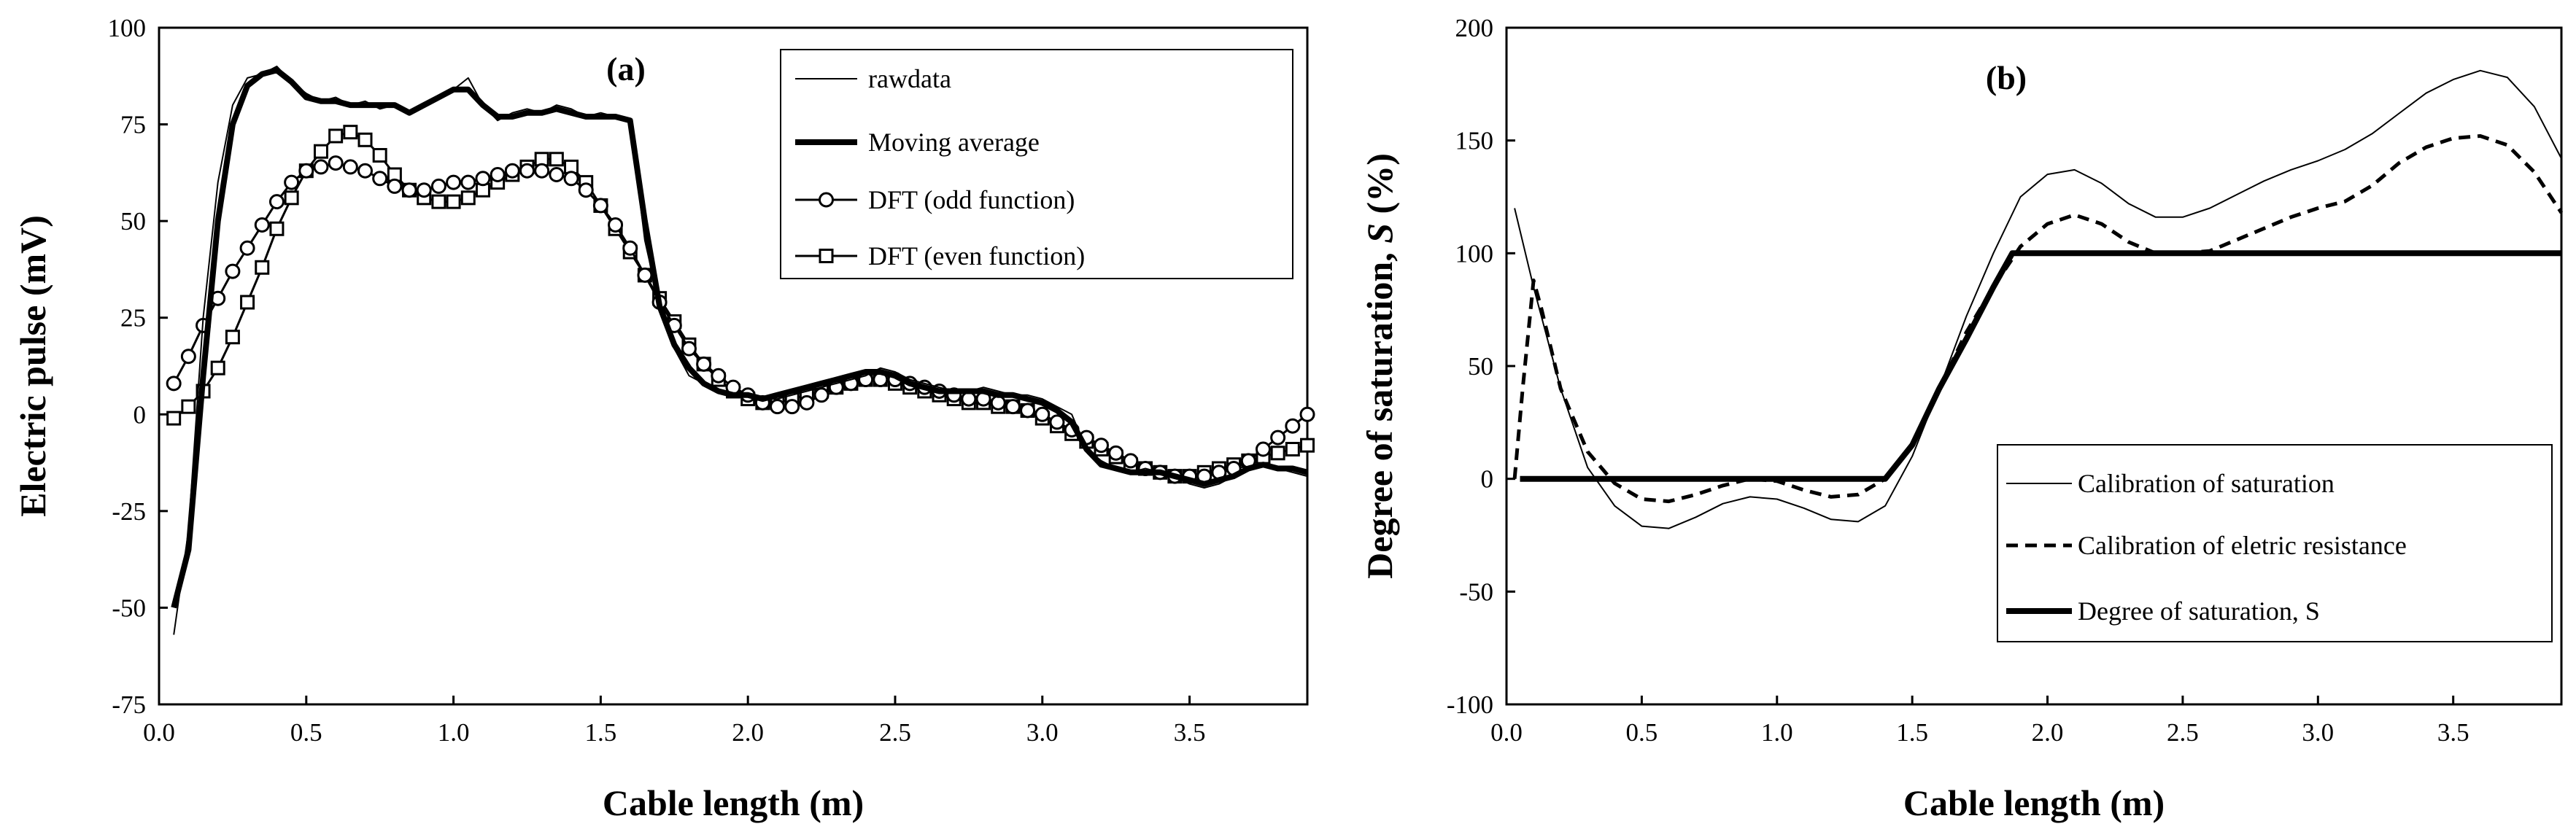 The height and width of the screenshot is (840, 2576). I want to click on y-tick-label: -75, so click(129, 705).